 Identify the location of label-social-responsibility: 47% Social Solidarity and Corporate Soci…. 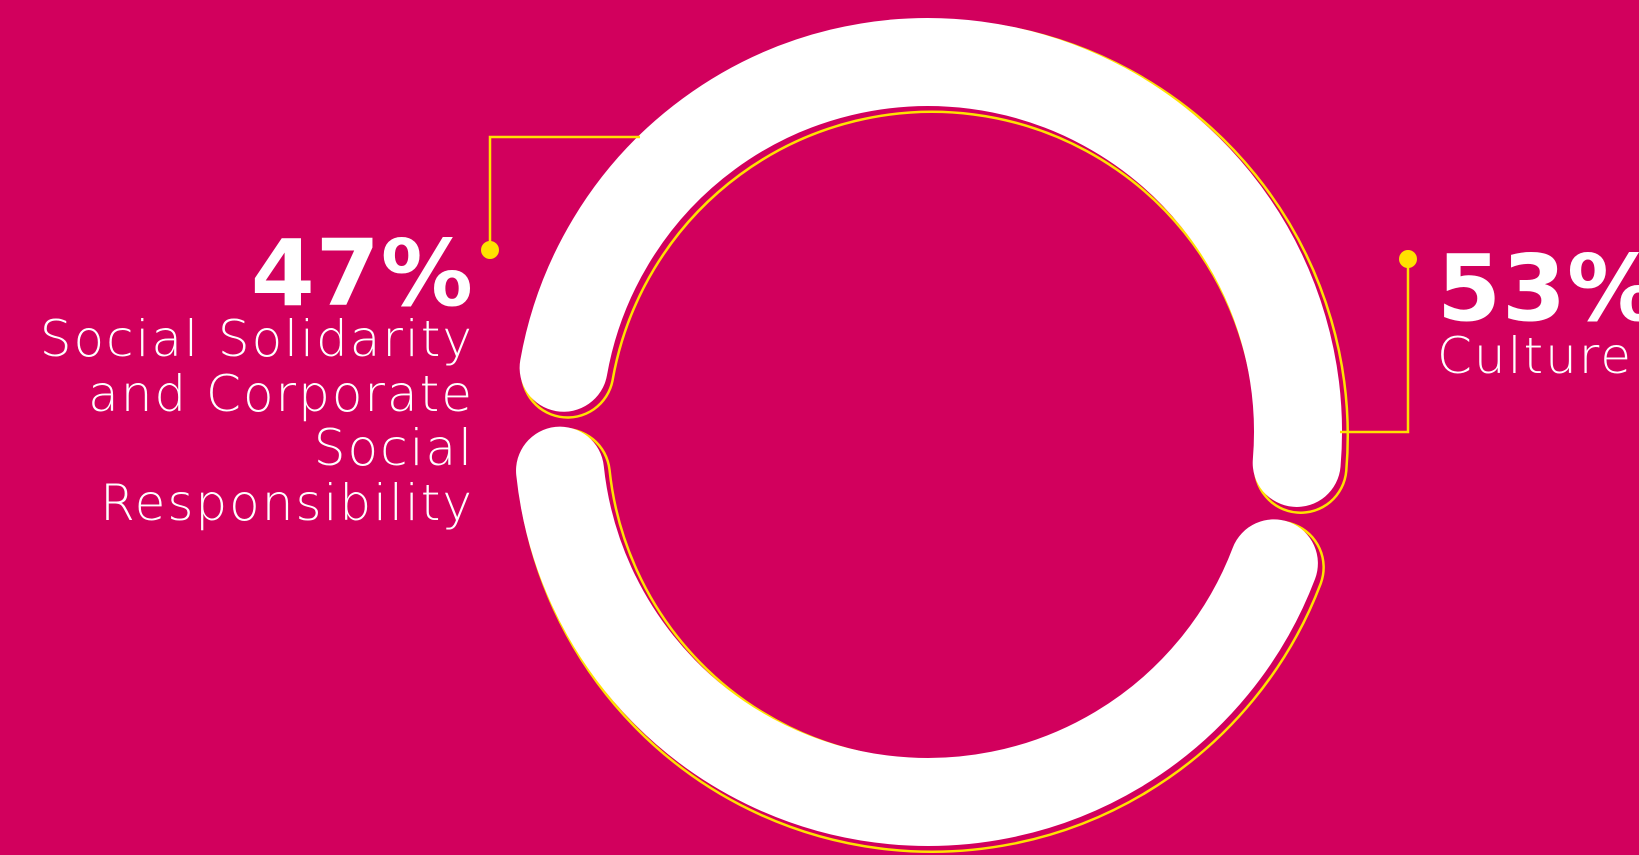
(257, 379).